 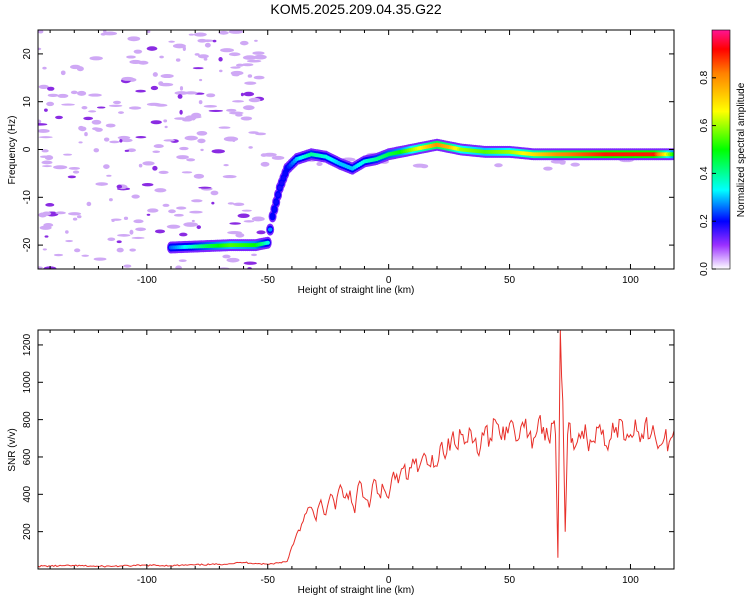 What do you see at coordinates (27, 344) in the screenshot?
I see `snr-y-tick-label: 1200` at bounding box center [27, 344].